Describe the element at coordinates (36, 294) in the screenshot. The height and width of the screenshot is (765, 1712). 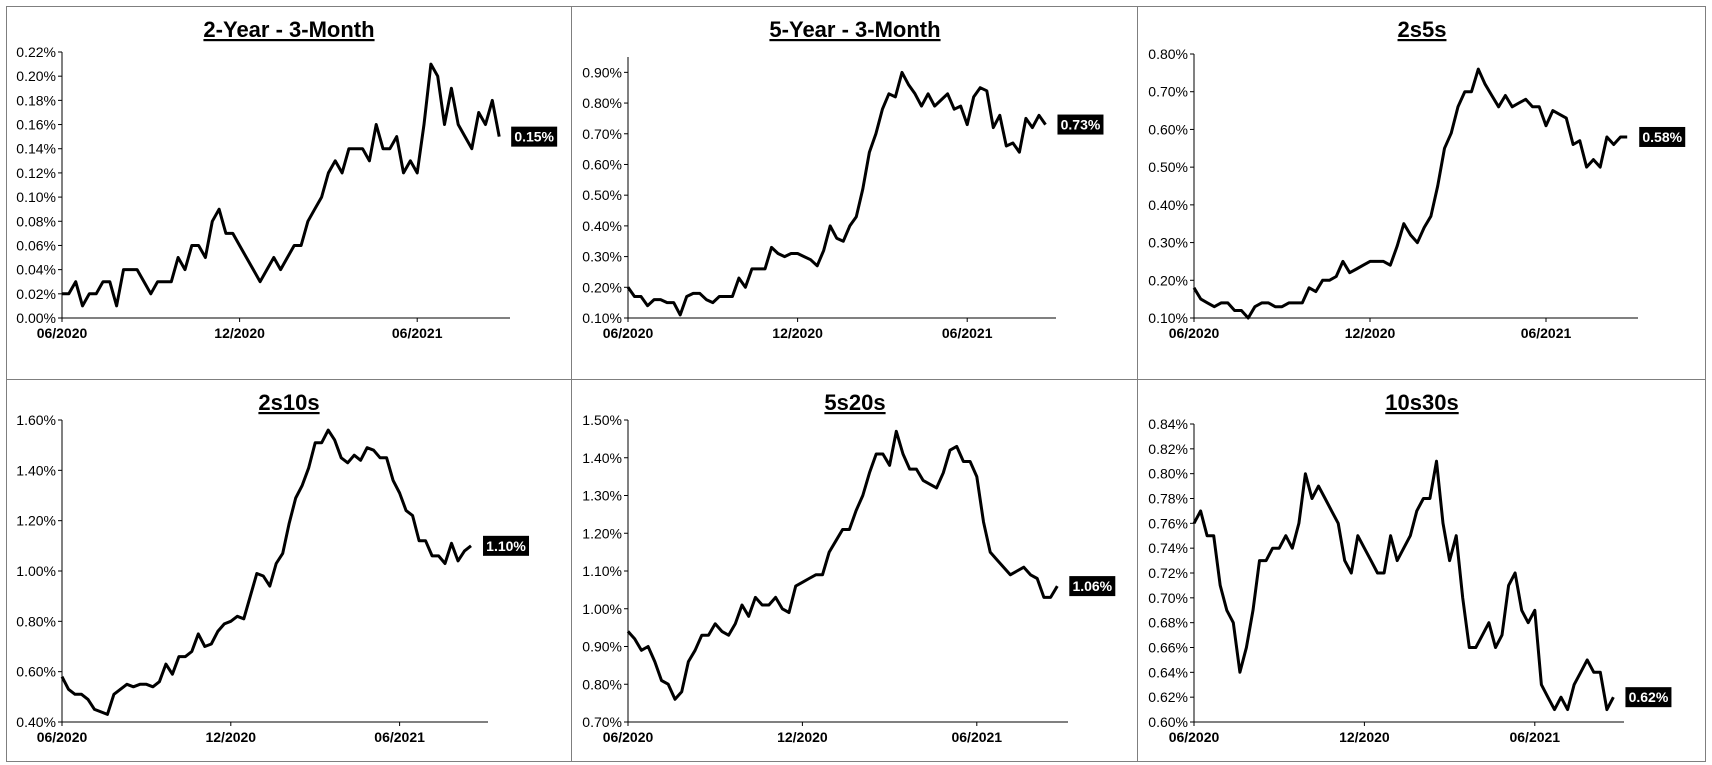
I see `y-tick-label: 0.02%` at that location.